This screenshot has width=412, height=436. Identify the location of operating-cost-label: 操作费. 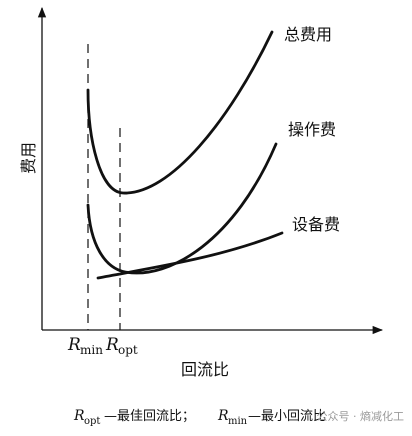
(312, 129).